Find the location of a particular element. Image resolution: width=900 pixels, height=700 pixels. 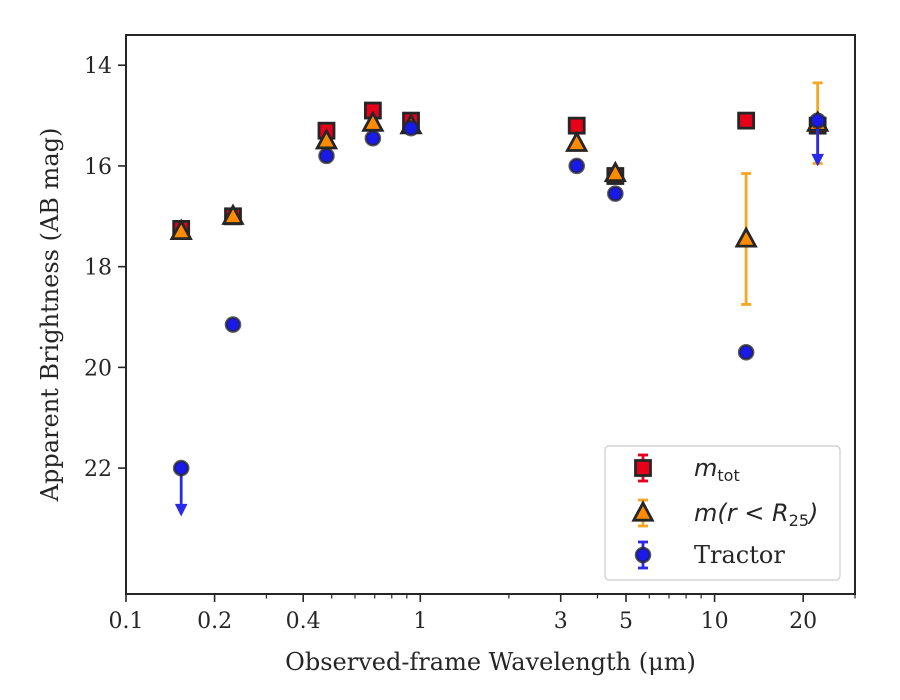

y-tick-label: 20 is located at coordinates (98, 368).